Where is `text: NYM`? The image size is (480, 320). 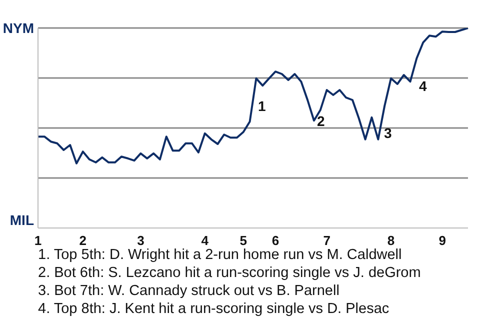 text: NYM is located at coordinates (18, 28).